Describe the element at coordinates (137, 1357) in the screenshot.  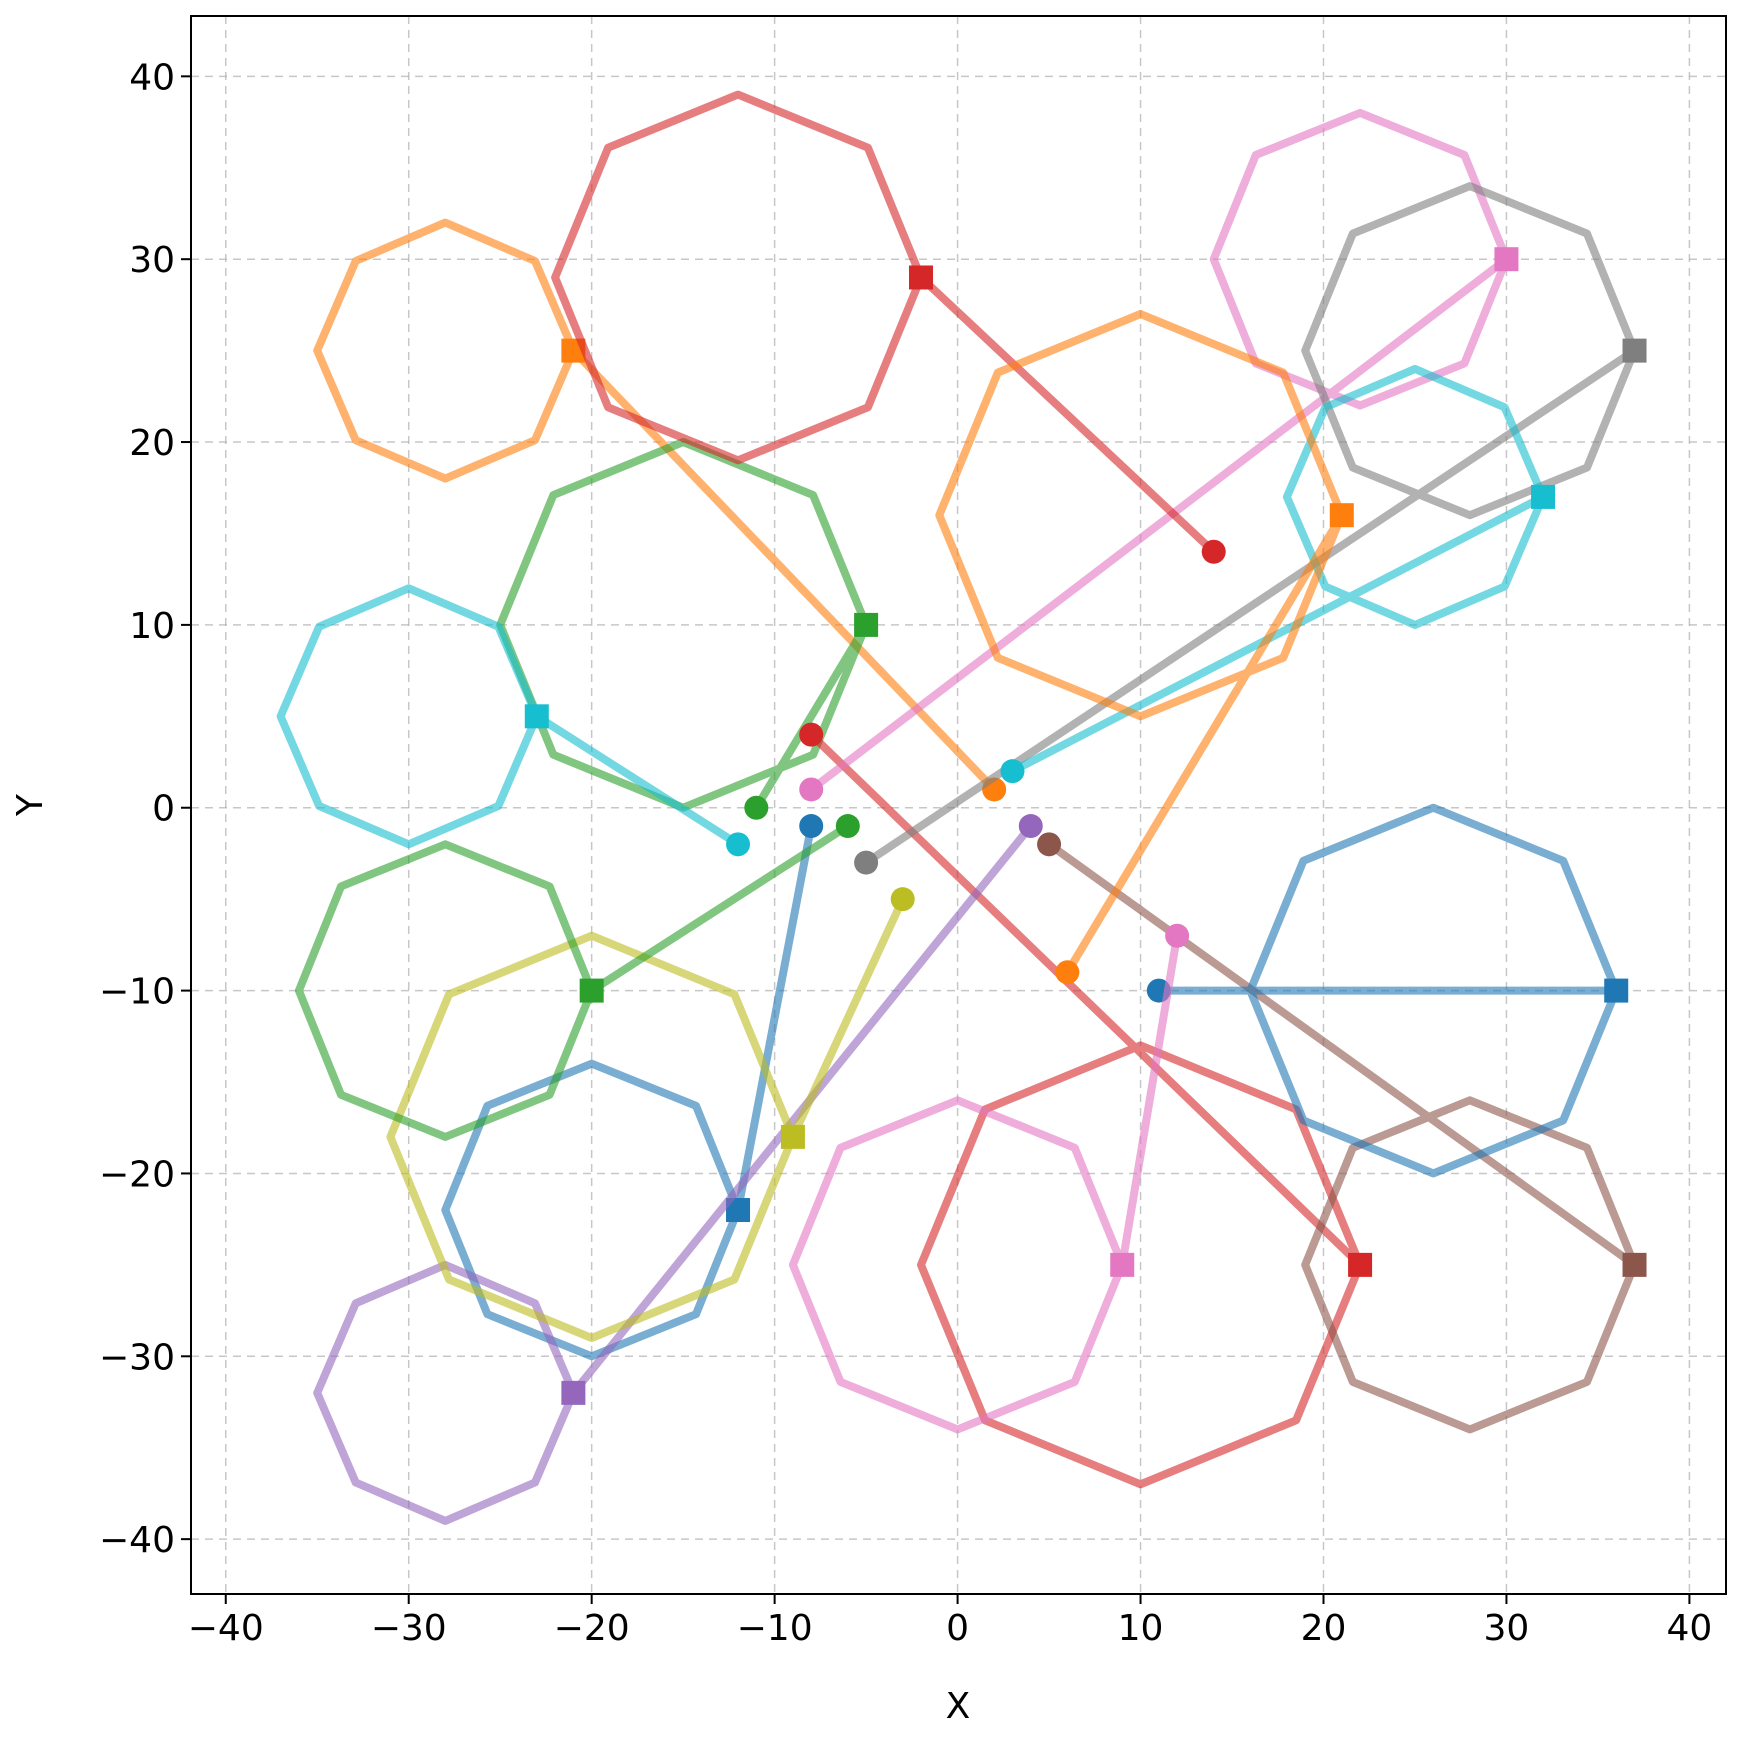
I see `y-tick-label: −30` at that location.